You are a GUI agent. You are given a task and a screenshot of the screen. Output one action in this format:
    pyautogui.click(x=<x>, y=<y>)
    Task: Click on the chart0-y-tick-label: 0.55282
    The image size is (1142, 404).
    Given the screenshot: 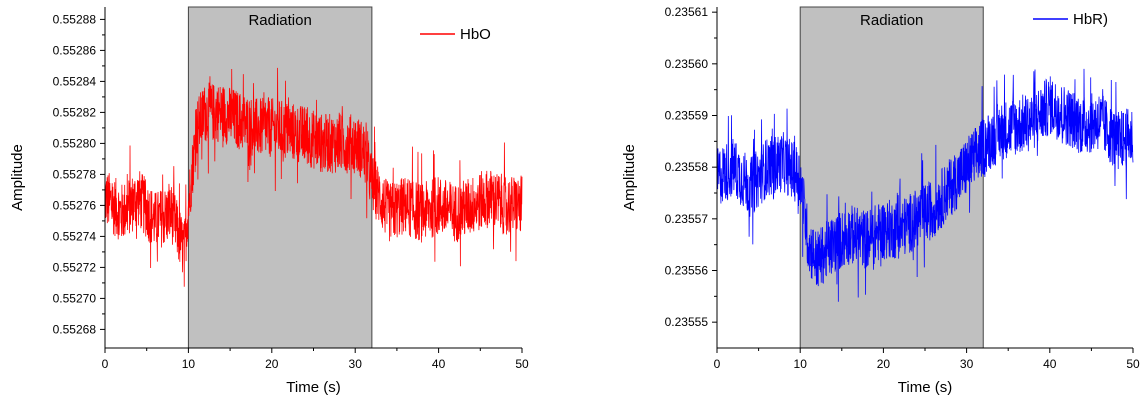 What is the action you would take?
    pyautogui.click(x=75, y=112)
    